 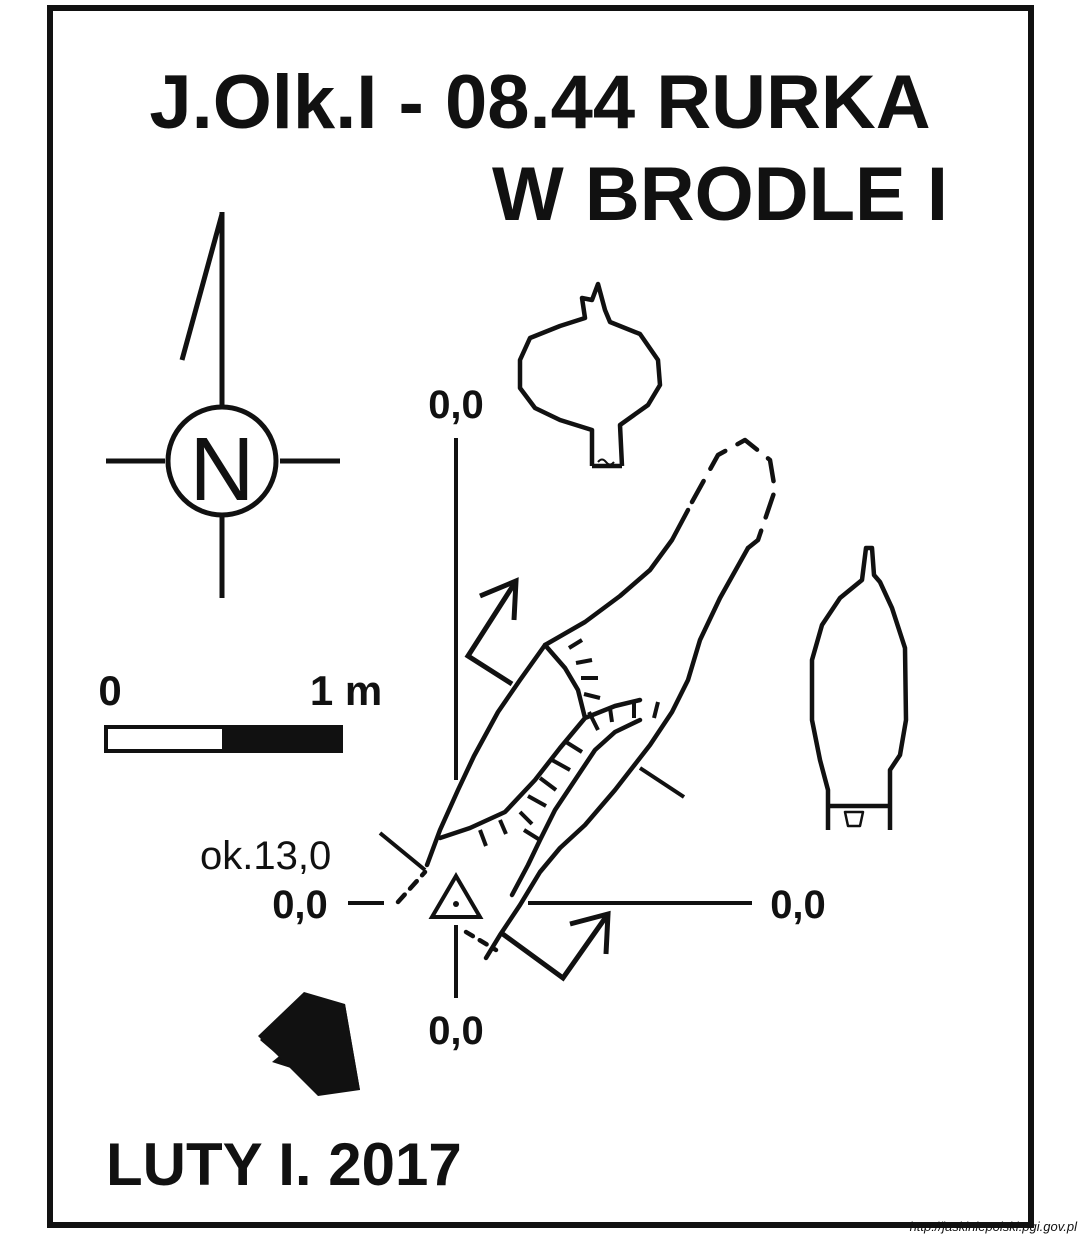 What do you see at coordinates (346, 690) in the screenshot?
I see `scale-one-label: 1 m` at bounding box center [346, 690].